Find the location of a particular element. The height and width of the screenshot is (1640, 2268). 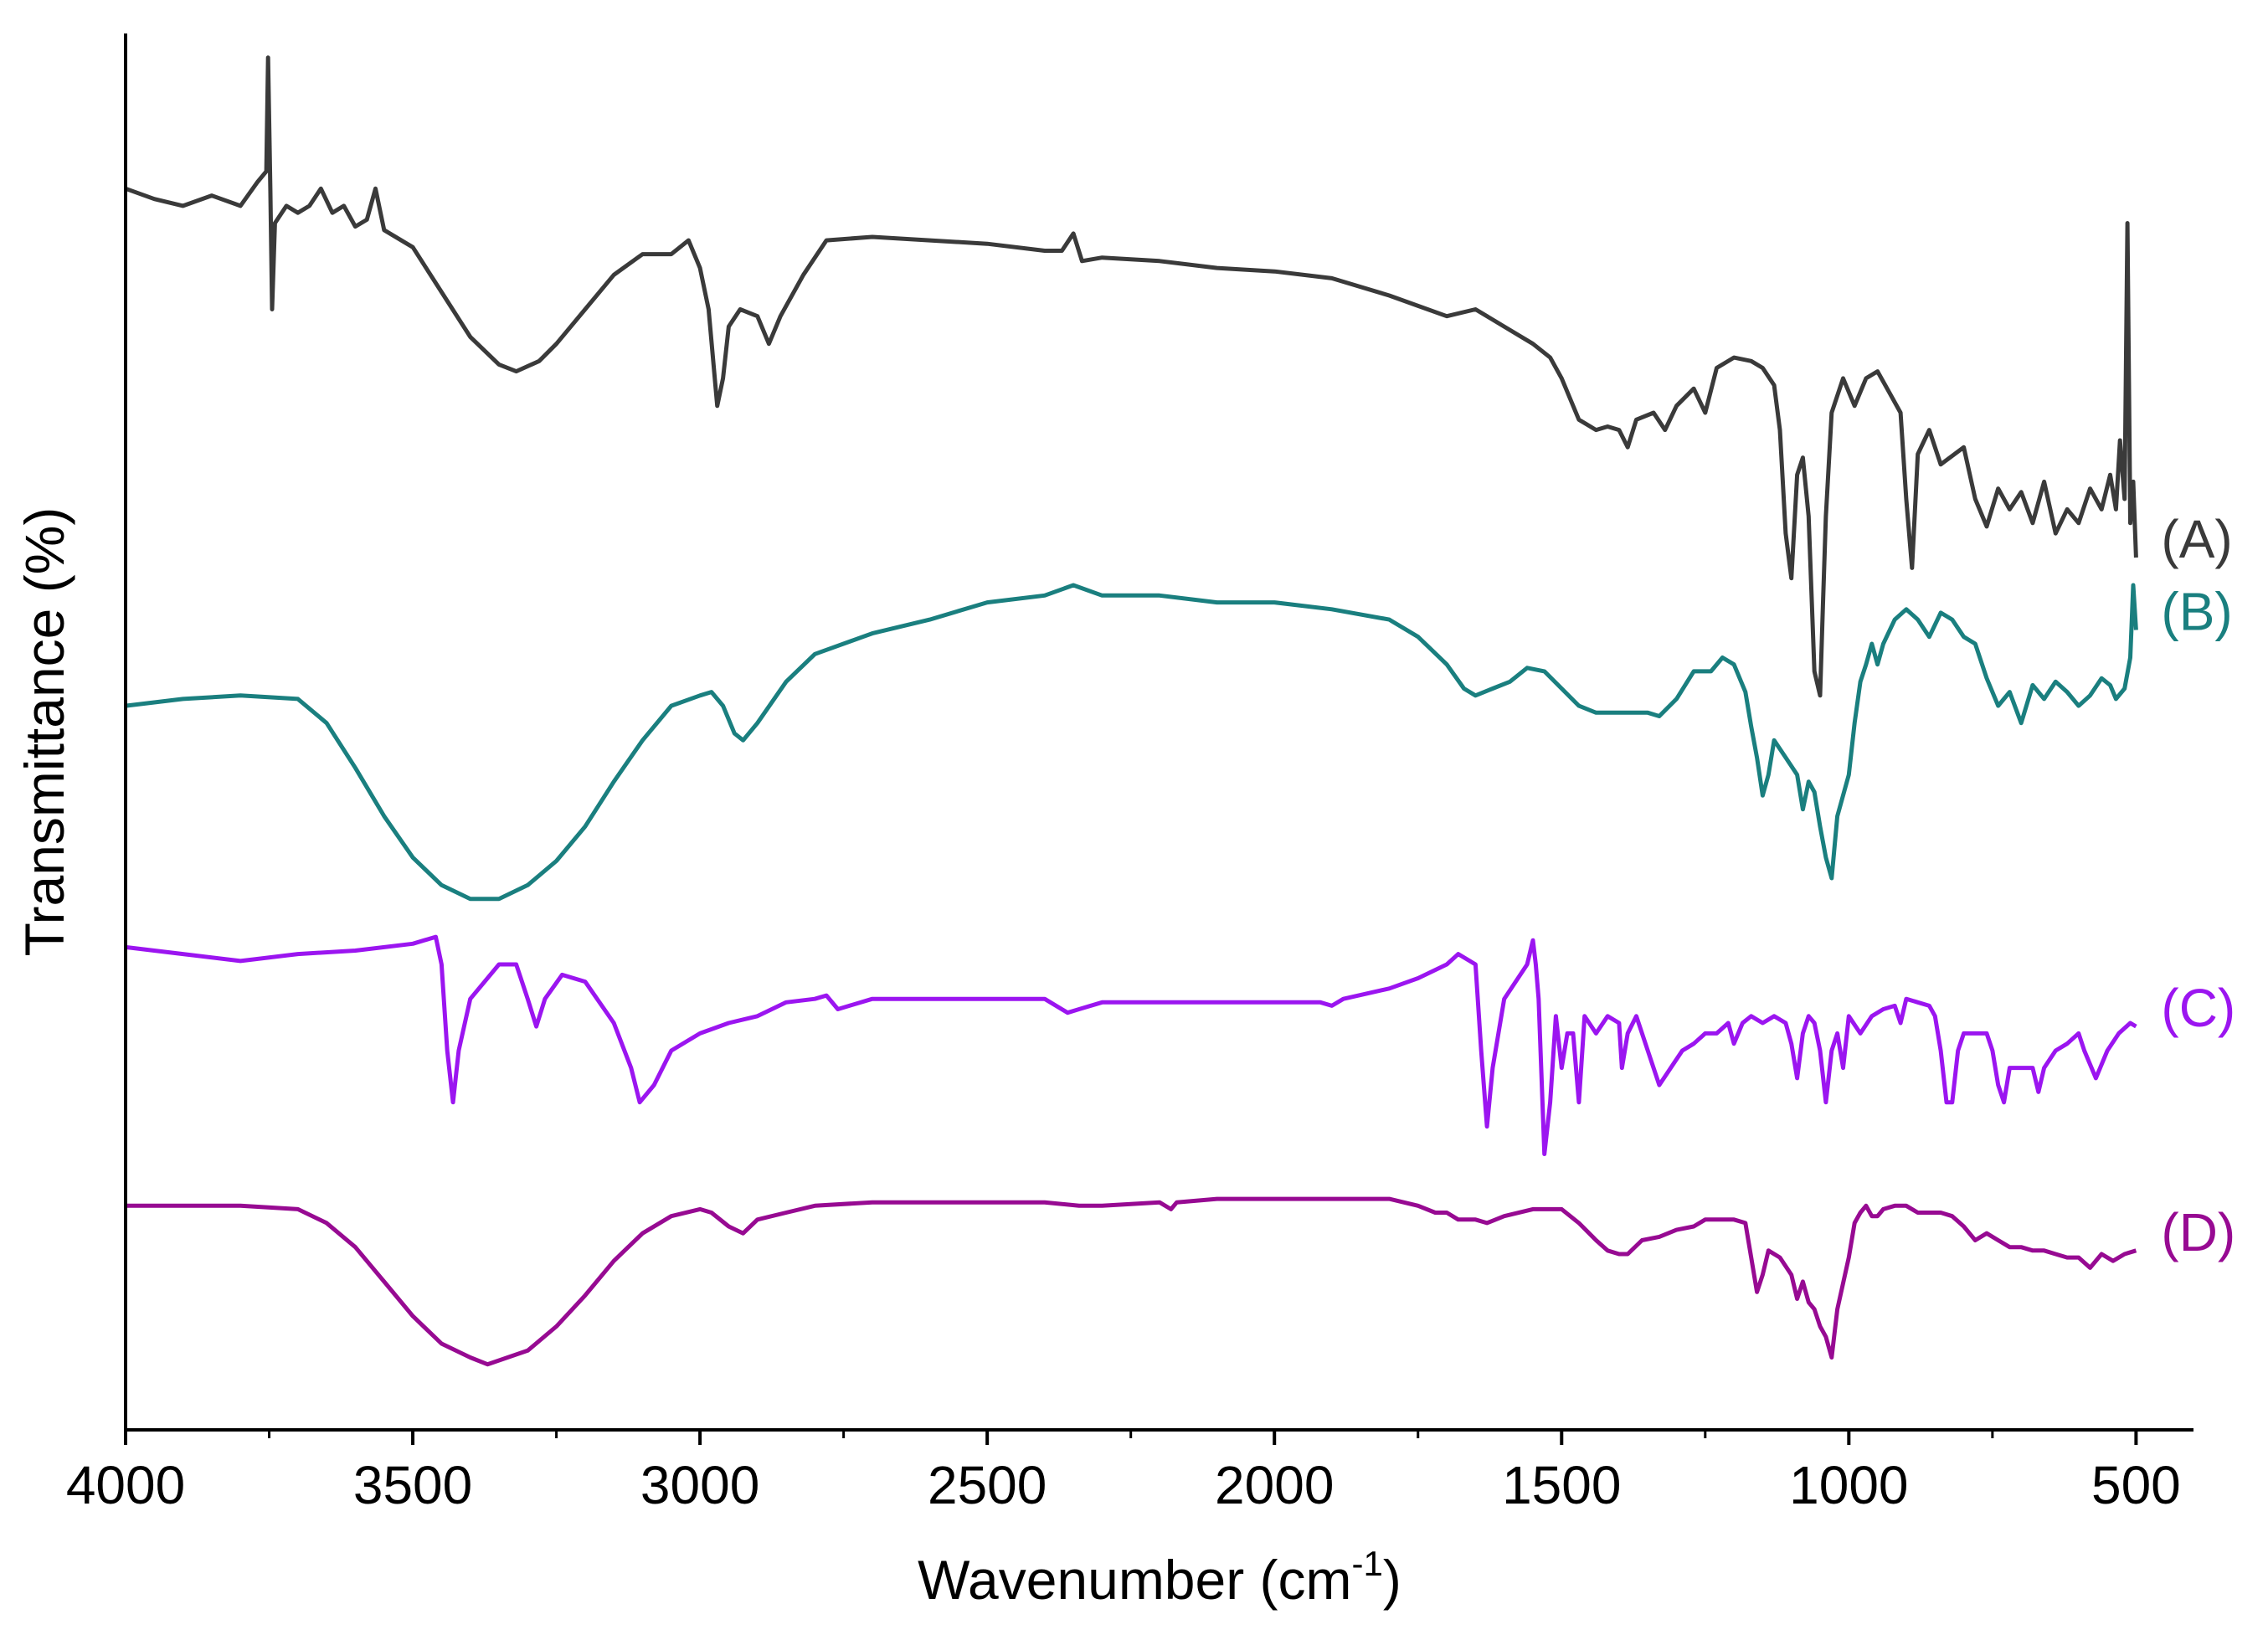

x-tick-label: 4000 is located at coordinates (125, 1485).